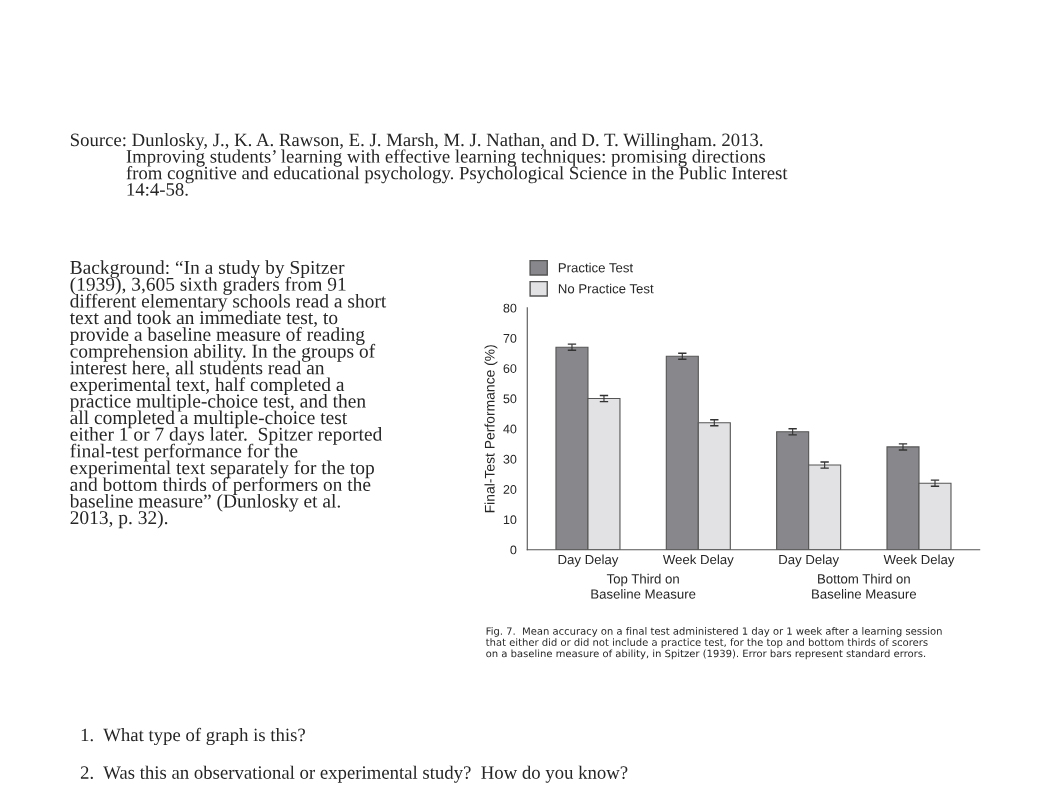  What do you see at coordinates (864, 586) in the screenshot?
I see `text: Bottom Third on Baseline Measure` at bounding box center [864, 586].